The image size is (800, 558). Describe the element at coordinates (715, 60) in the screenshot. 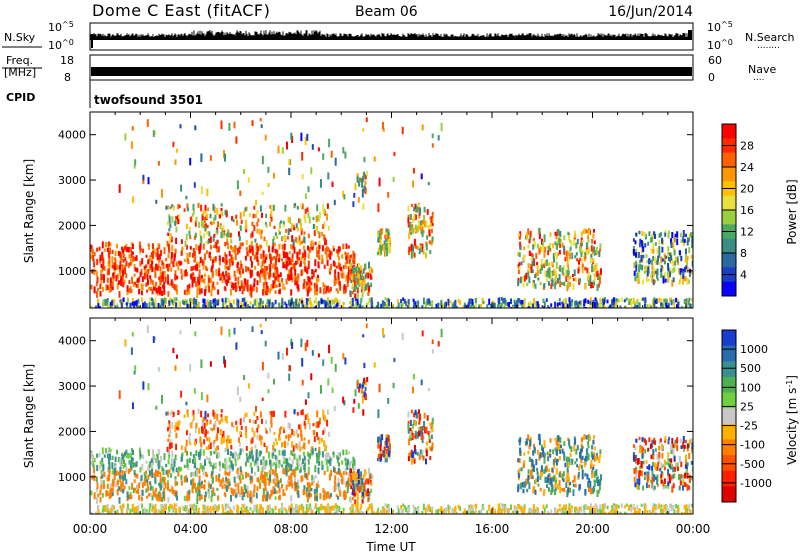

I see `nave-tick-60: 60` at that location.